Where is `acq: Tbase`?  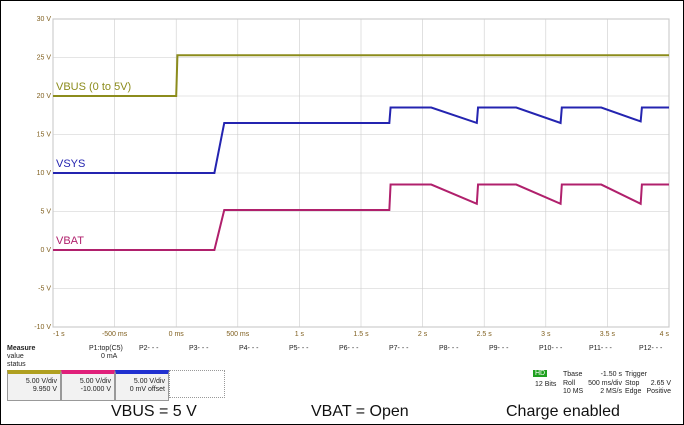
acq: Tbase is located at coordinates (573, 374).